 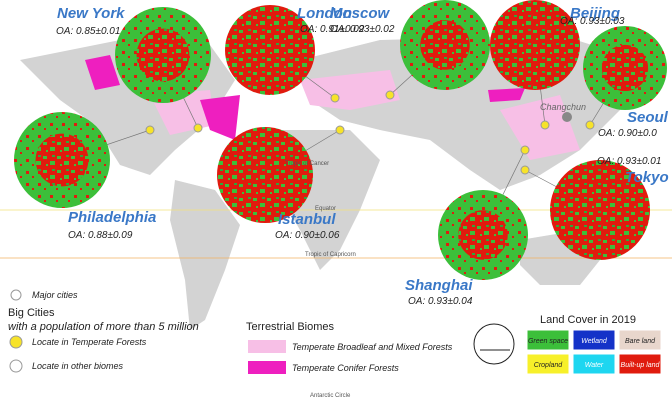 What do you see at coordinates (647, 177) in the screenshot?
I see `city-name: Tokyo` at bounding box center [647, 177].